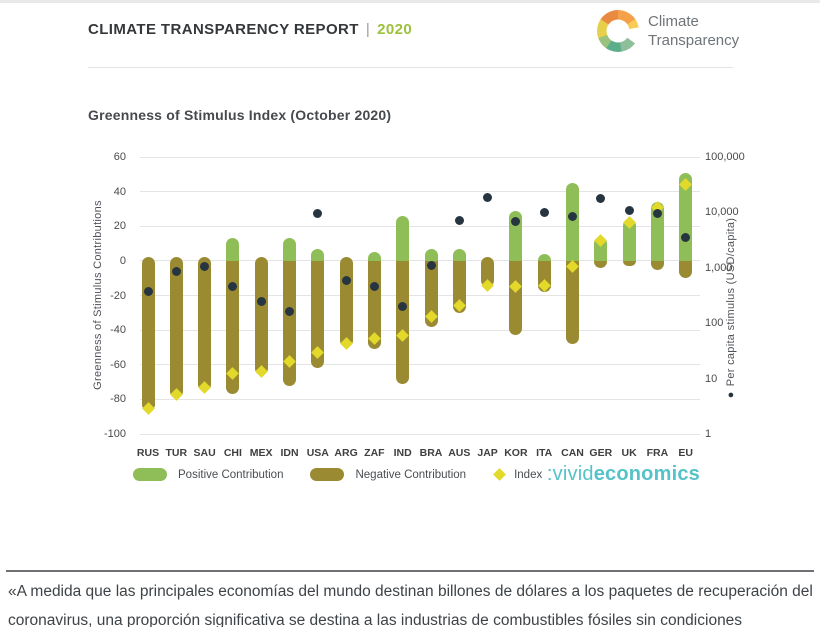 Image resolution: width=820 pixels, height=627 pixels. I want to click on y-axis-tick-right: 1, so click(708, 434).